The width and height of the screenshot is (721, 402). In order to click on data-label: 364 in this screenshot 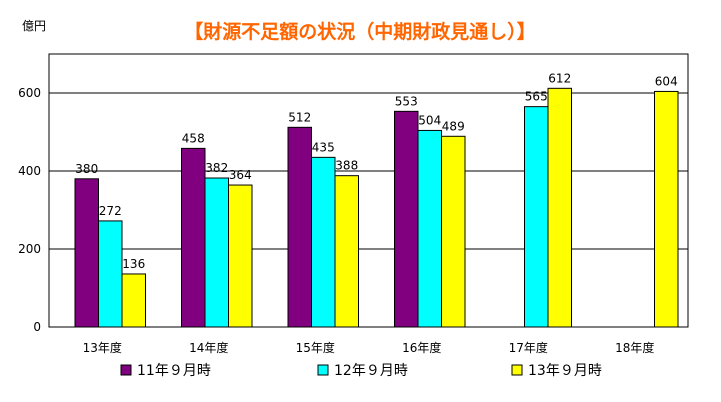, I will do `click(240, 175)`.